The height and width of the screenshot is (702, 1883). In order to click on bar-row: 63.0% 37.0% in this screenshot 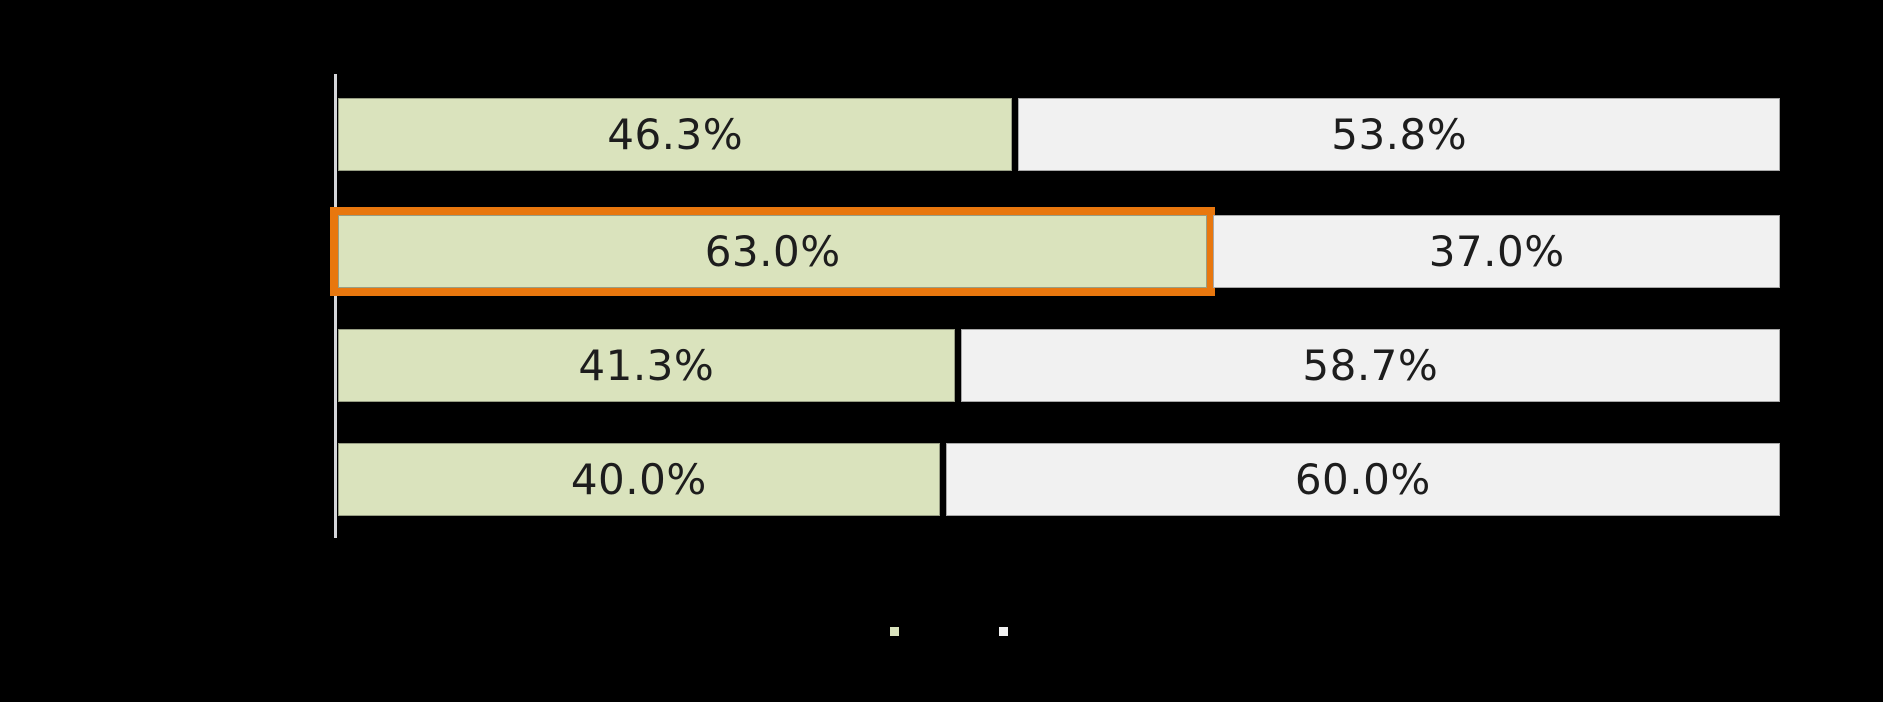, I will do `click(1054, 251)`.